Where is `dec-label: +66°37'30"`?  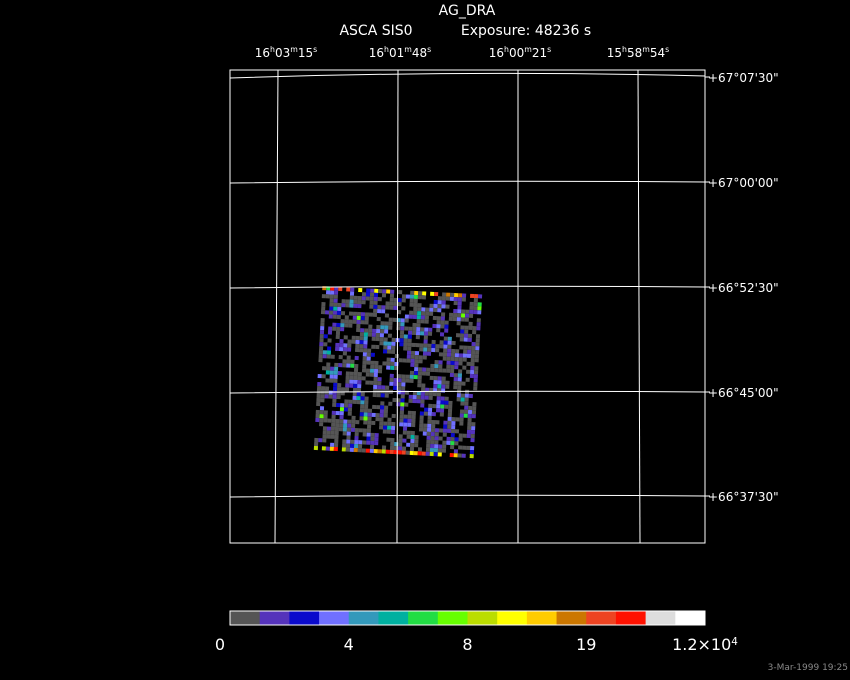 dec-label: +66°37'30" is located at coordinates (743, 497).